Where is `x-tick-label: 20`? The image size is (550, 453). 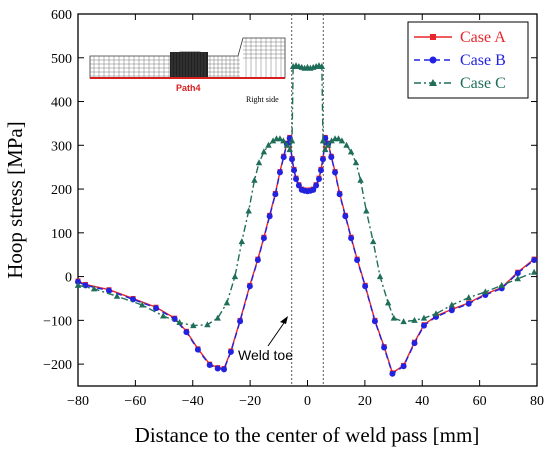 x-tick-label: 20 is located at coordinates (365, 401).